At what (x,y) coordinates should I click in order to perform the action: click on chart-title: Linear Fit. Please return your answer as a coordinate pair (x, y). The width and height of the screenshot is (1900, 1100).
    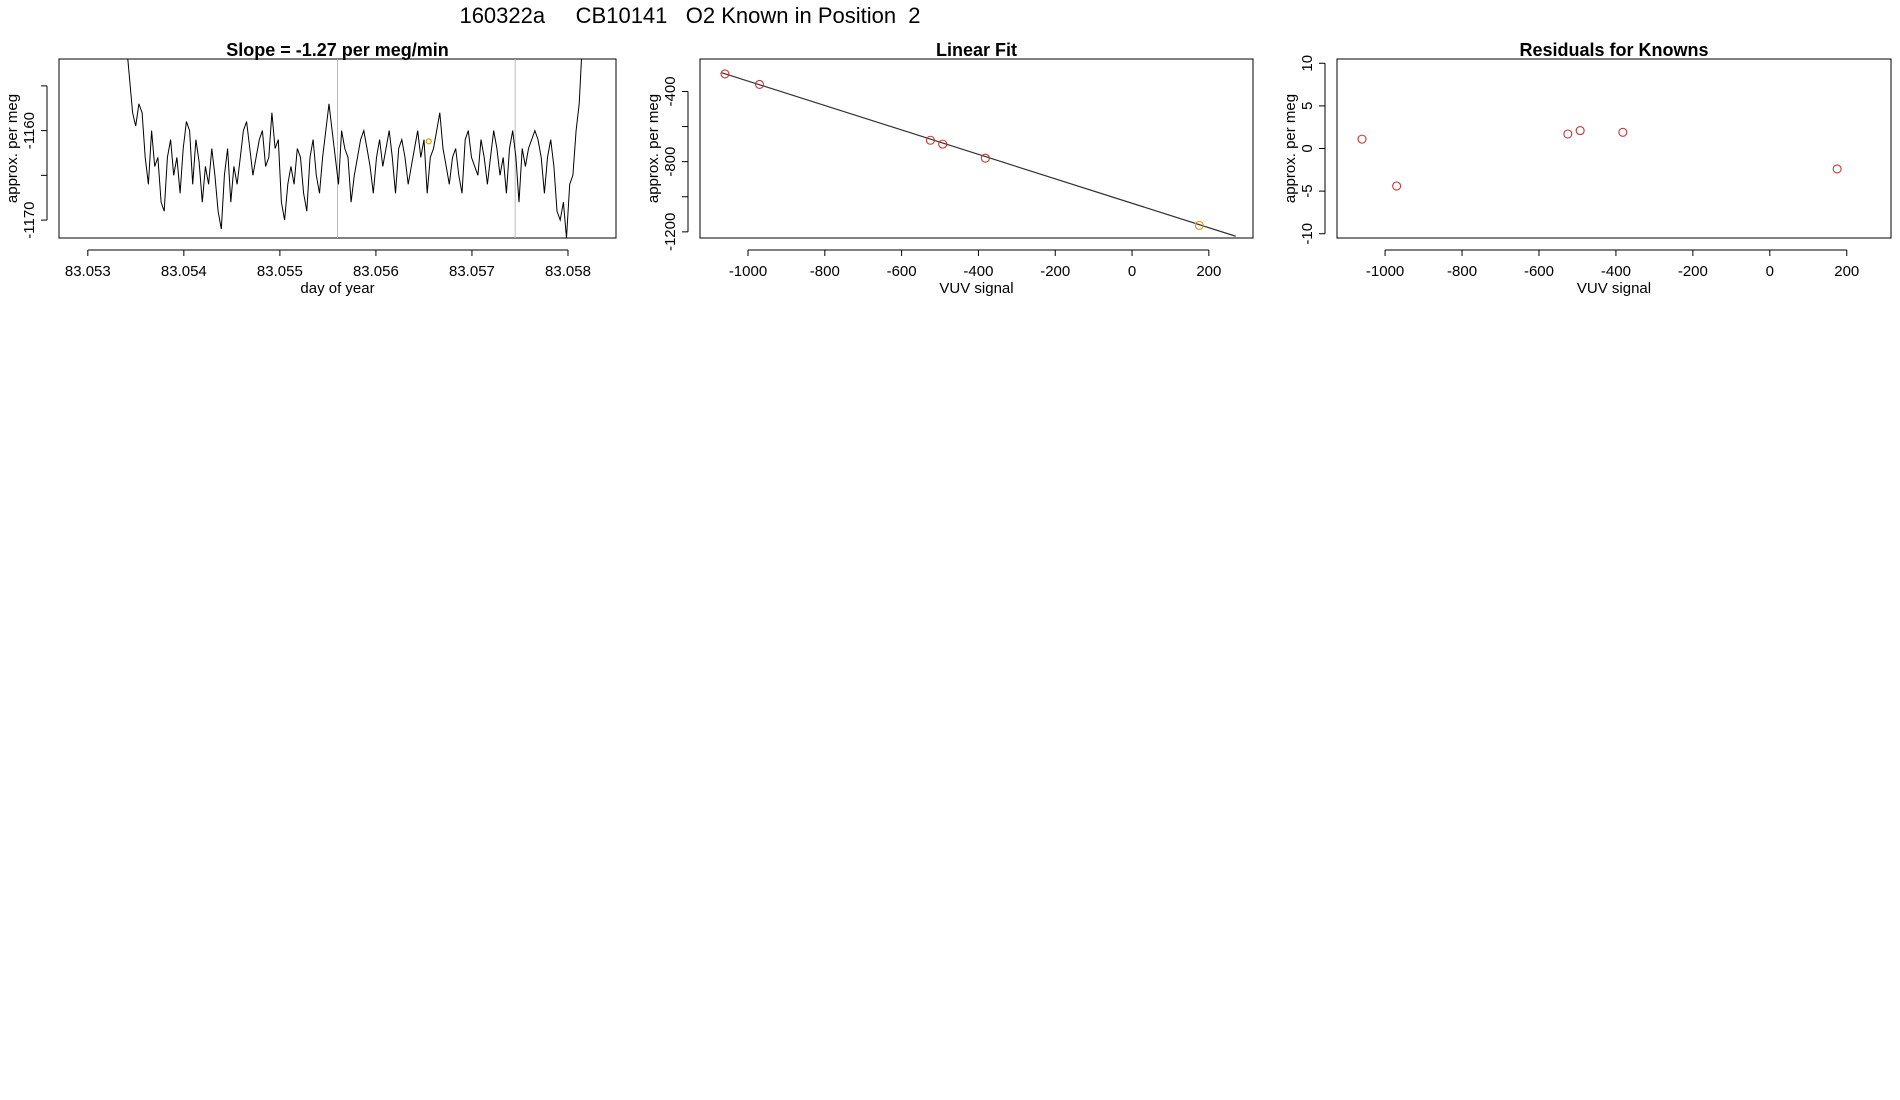
    Looking at the image, I should click on (976, 50).